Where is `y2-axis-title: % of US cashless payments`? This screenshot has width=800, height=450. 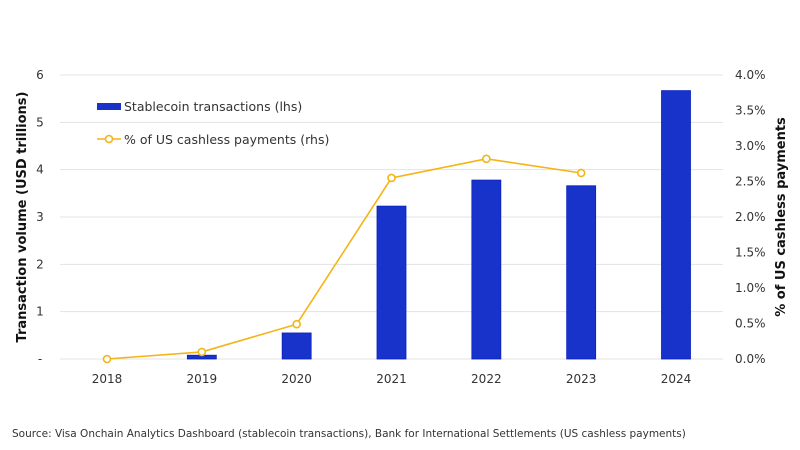
y2-axis-title: % of US cashless payments is located at coordinates (781, 217).